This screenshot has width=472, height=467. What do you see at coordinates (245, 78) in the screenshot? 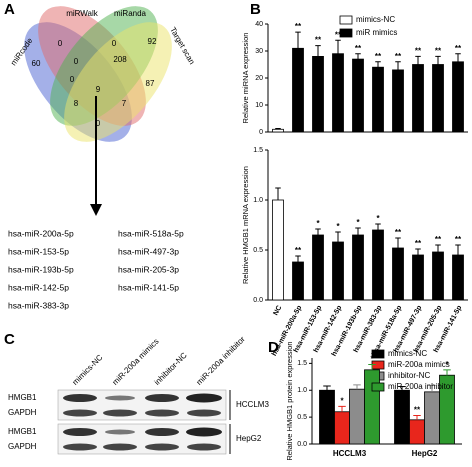
I see `y-axis-label: Relative miRNA expression` at bounding box center [245, 78].